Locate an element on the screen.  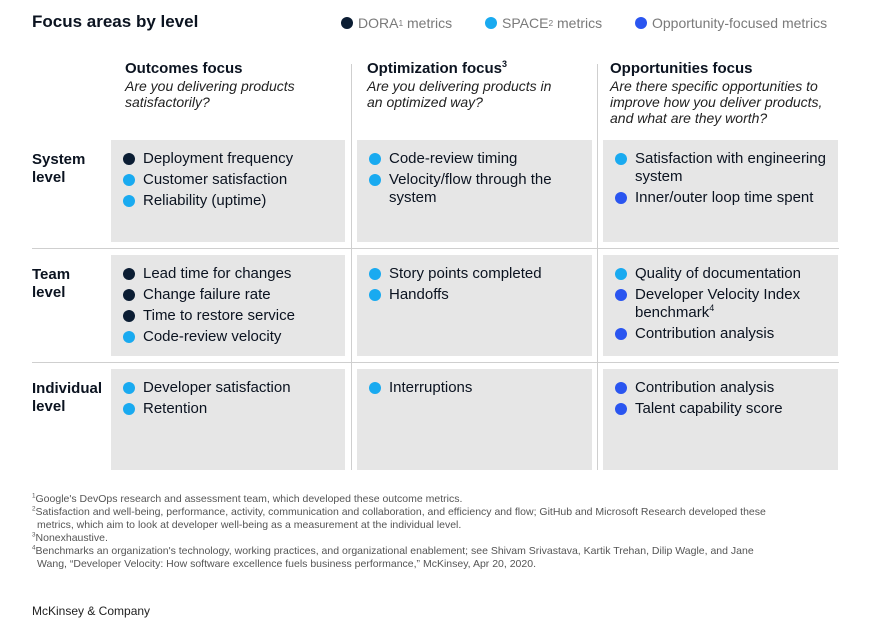
metric-item: Deployment frequency is located at coordinates (229, 159).